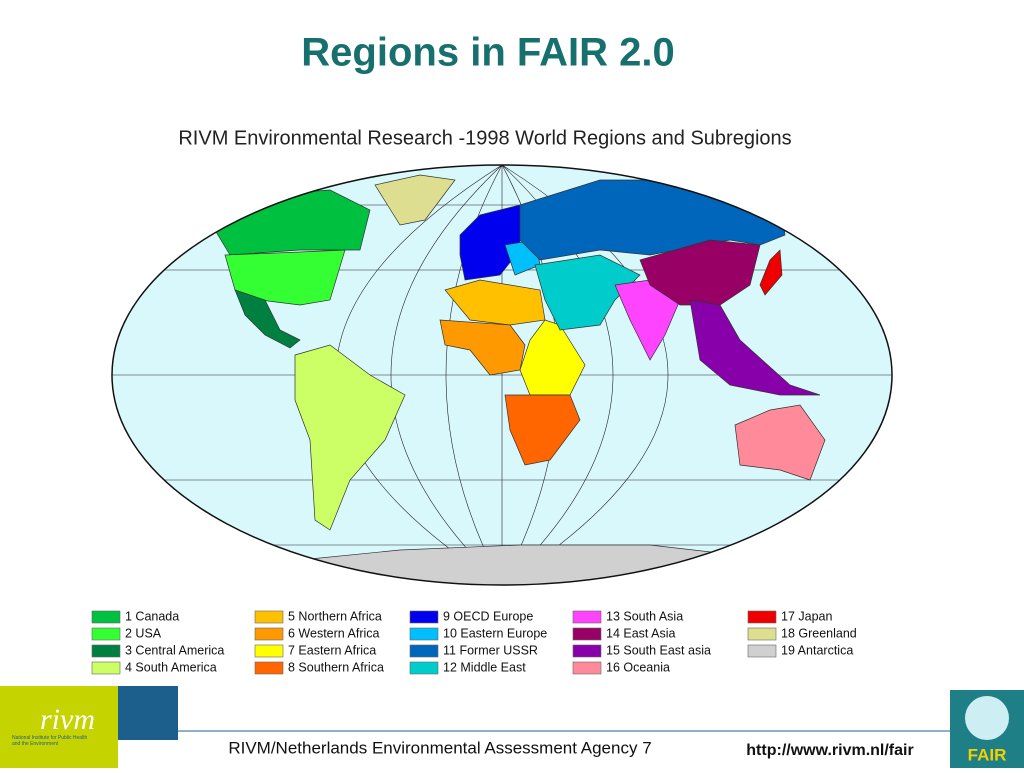 The image size is (1024, 773). Describe the element at coordinates (644, 616) in the screenshot. I see `legend-label: 13 South Asia` at that location.